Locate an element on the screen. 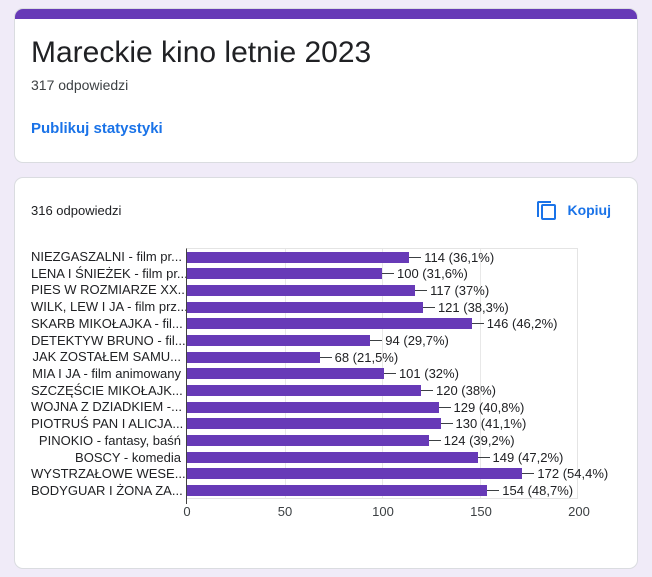  chart-row: 124 (39,2%) is located at coordinates (382, 440).